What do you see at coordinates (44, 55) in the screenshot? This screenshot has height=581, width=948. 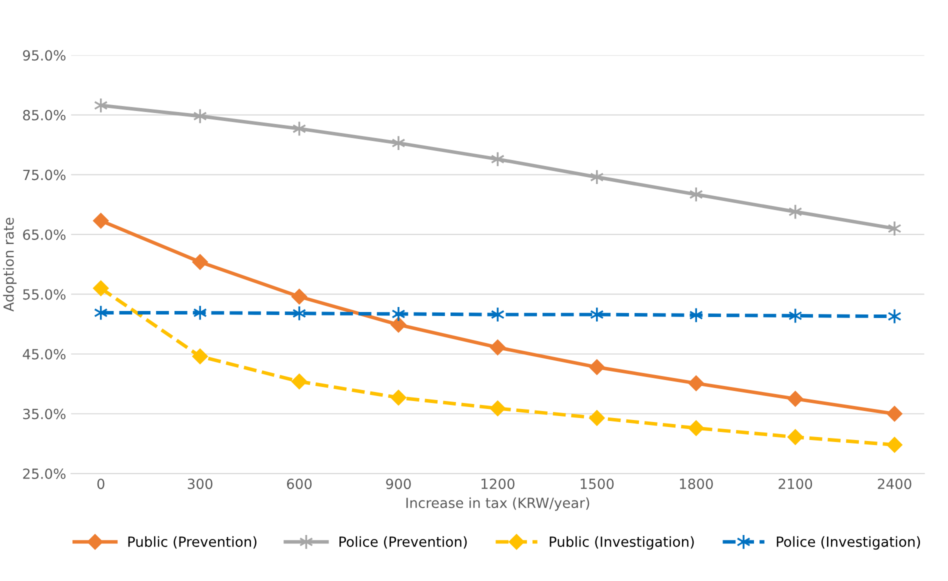 I see `y-tick-label: 95.0%` at bounding box center [44, 55].